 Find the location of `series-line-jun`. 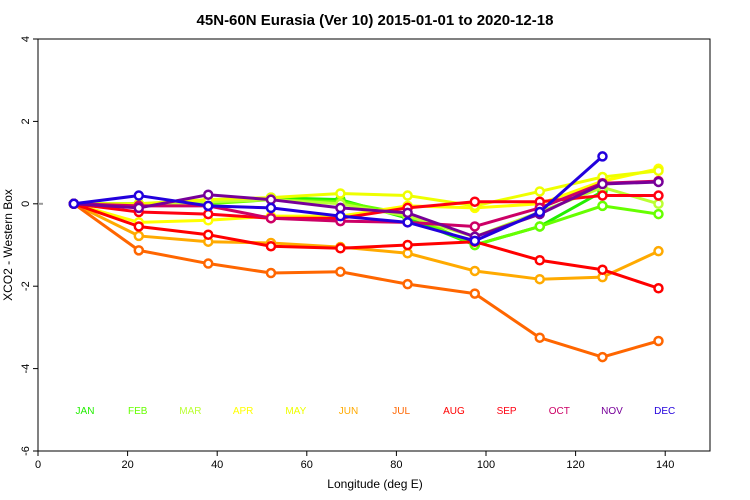

series-line-jun is located at coordinates (366, 241).